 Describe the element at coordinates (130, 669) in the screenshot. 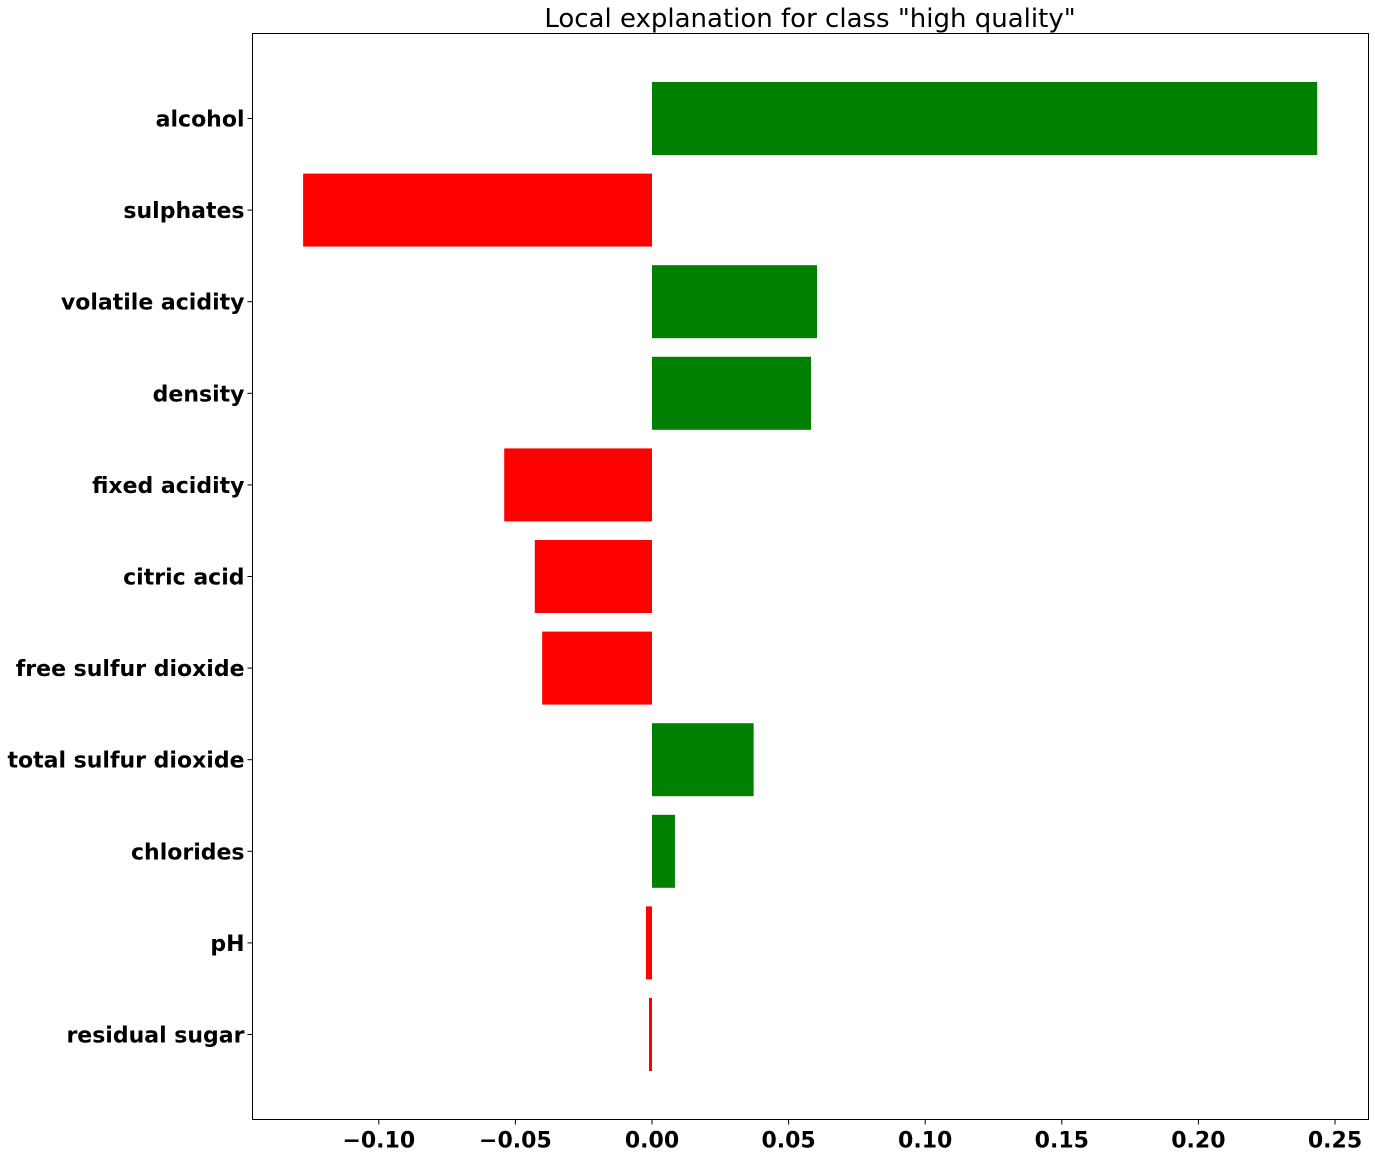

I see `y-tick-label-free-sulfur-dioxide: free sulfur dioxide` at that location.